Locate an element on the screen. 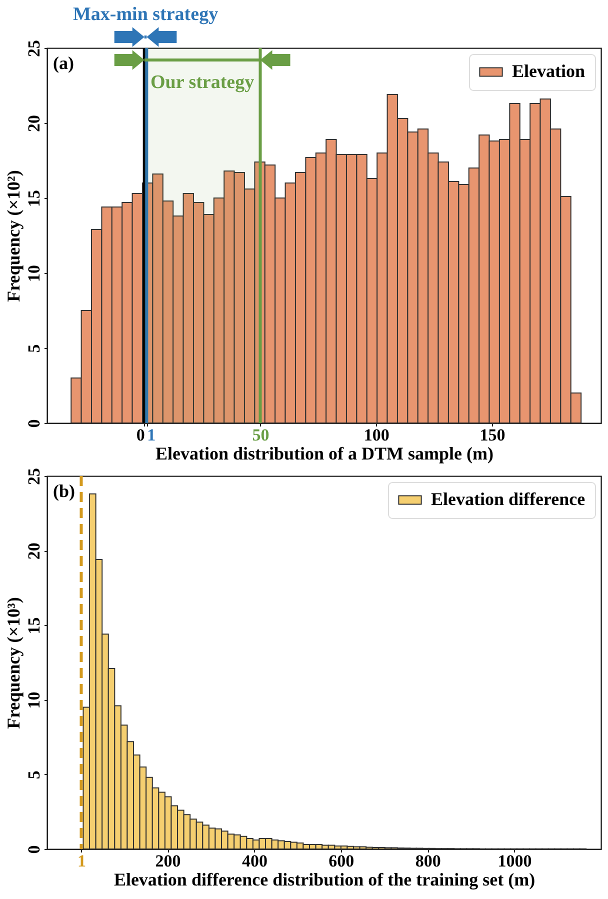 Image resolution: width=608 pixels, height=899 pixels. x-tick-label: 600 is located at coordinates (341, 861).